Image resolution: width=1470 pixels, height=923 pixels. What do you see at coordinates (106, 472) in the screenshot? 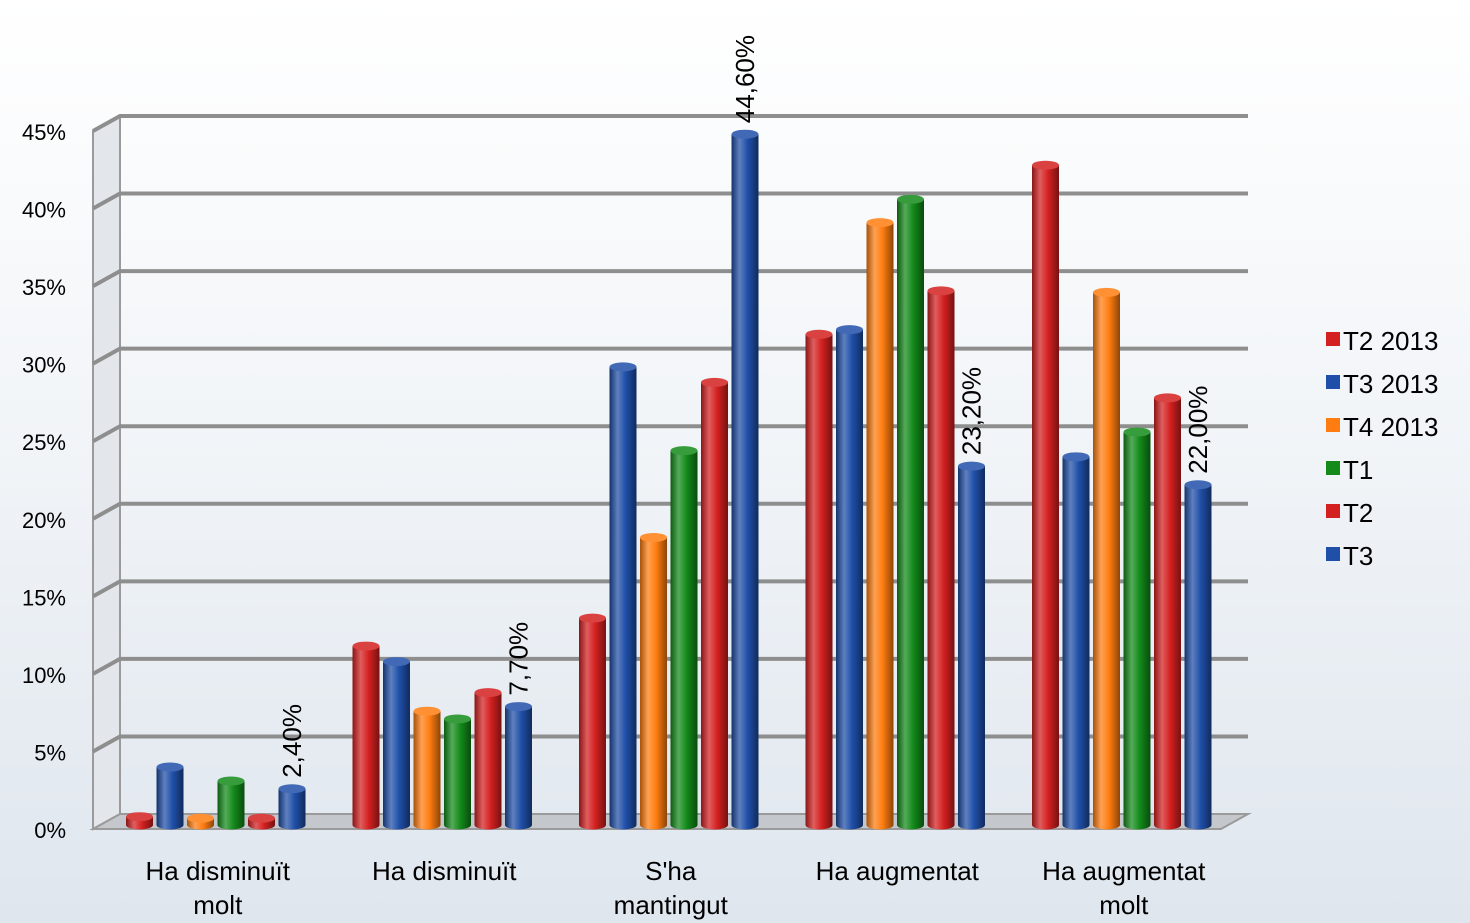
I see `side-wall` at bounding box center [106, 472].